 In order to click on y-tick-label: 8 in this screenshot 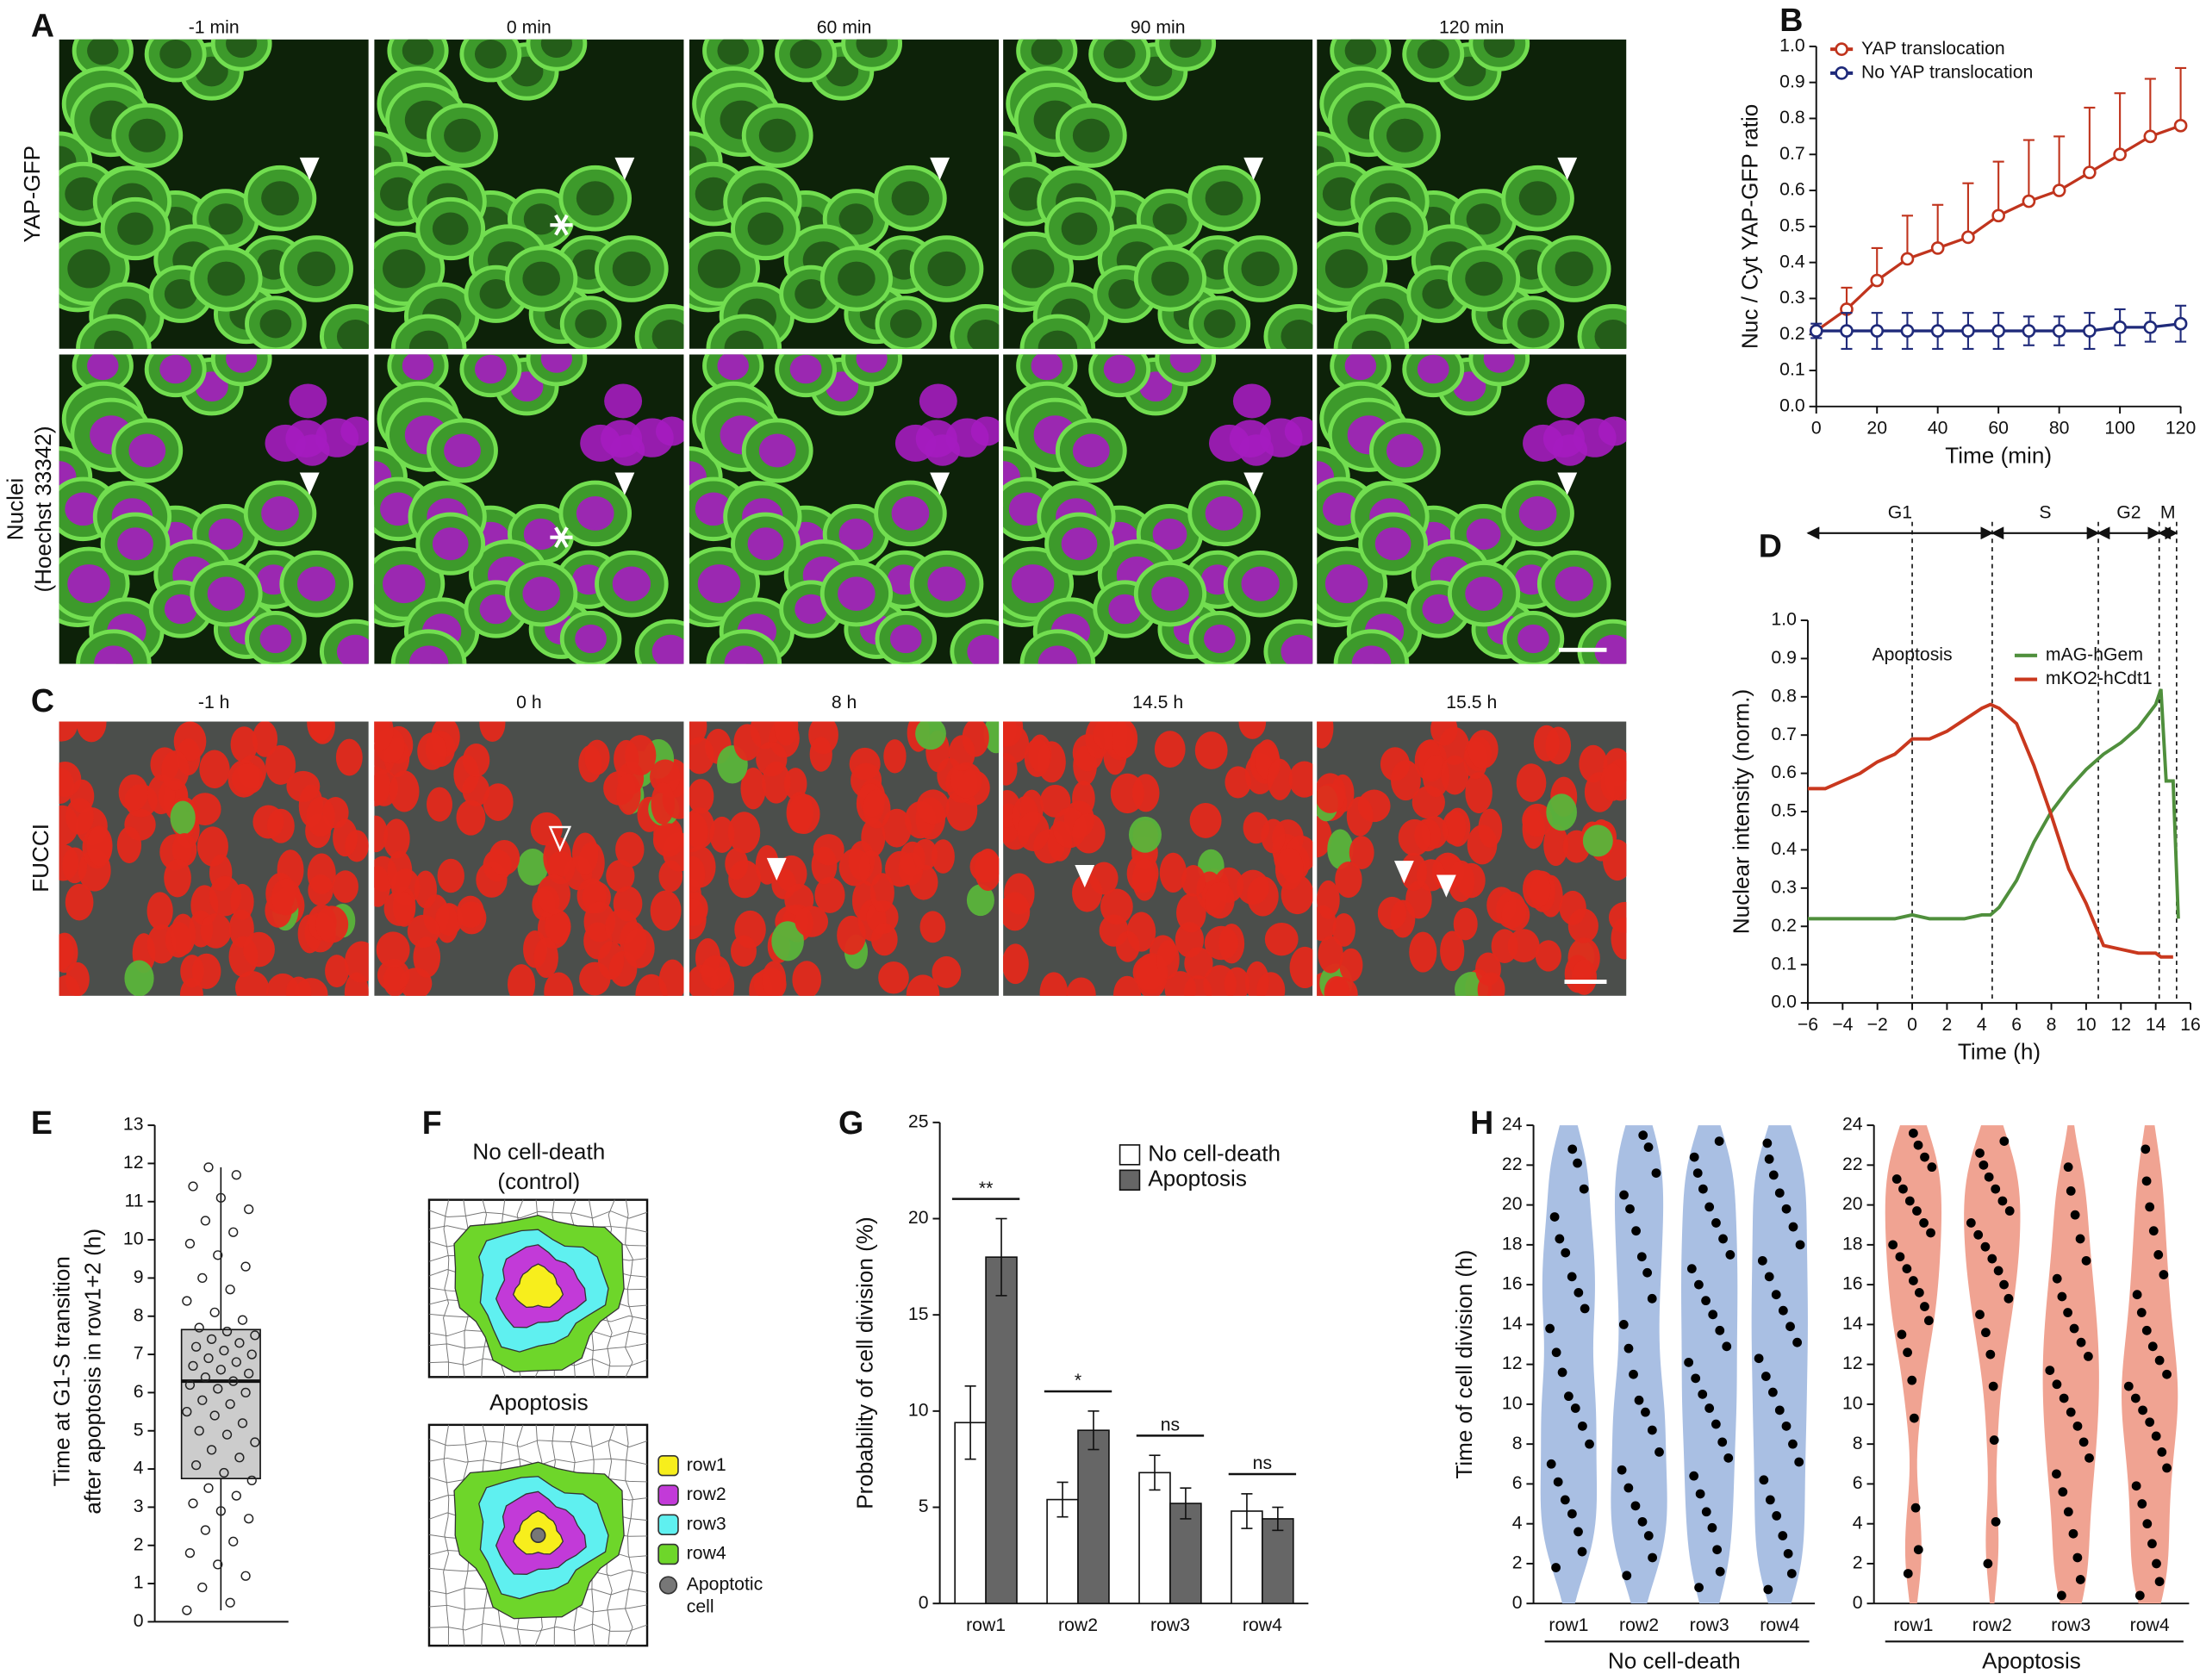, I will do `click(1517, 1444)`.